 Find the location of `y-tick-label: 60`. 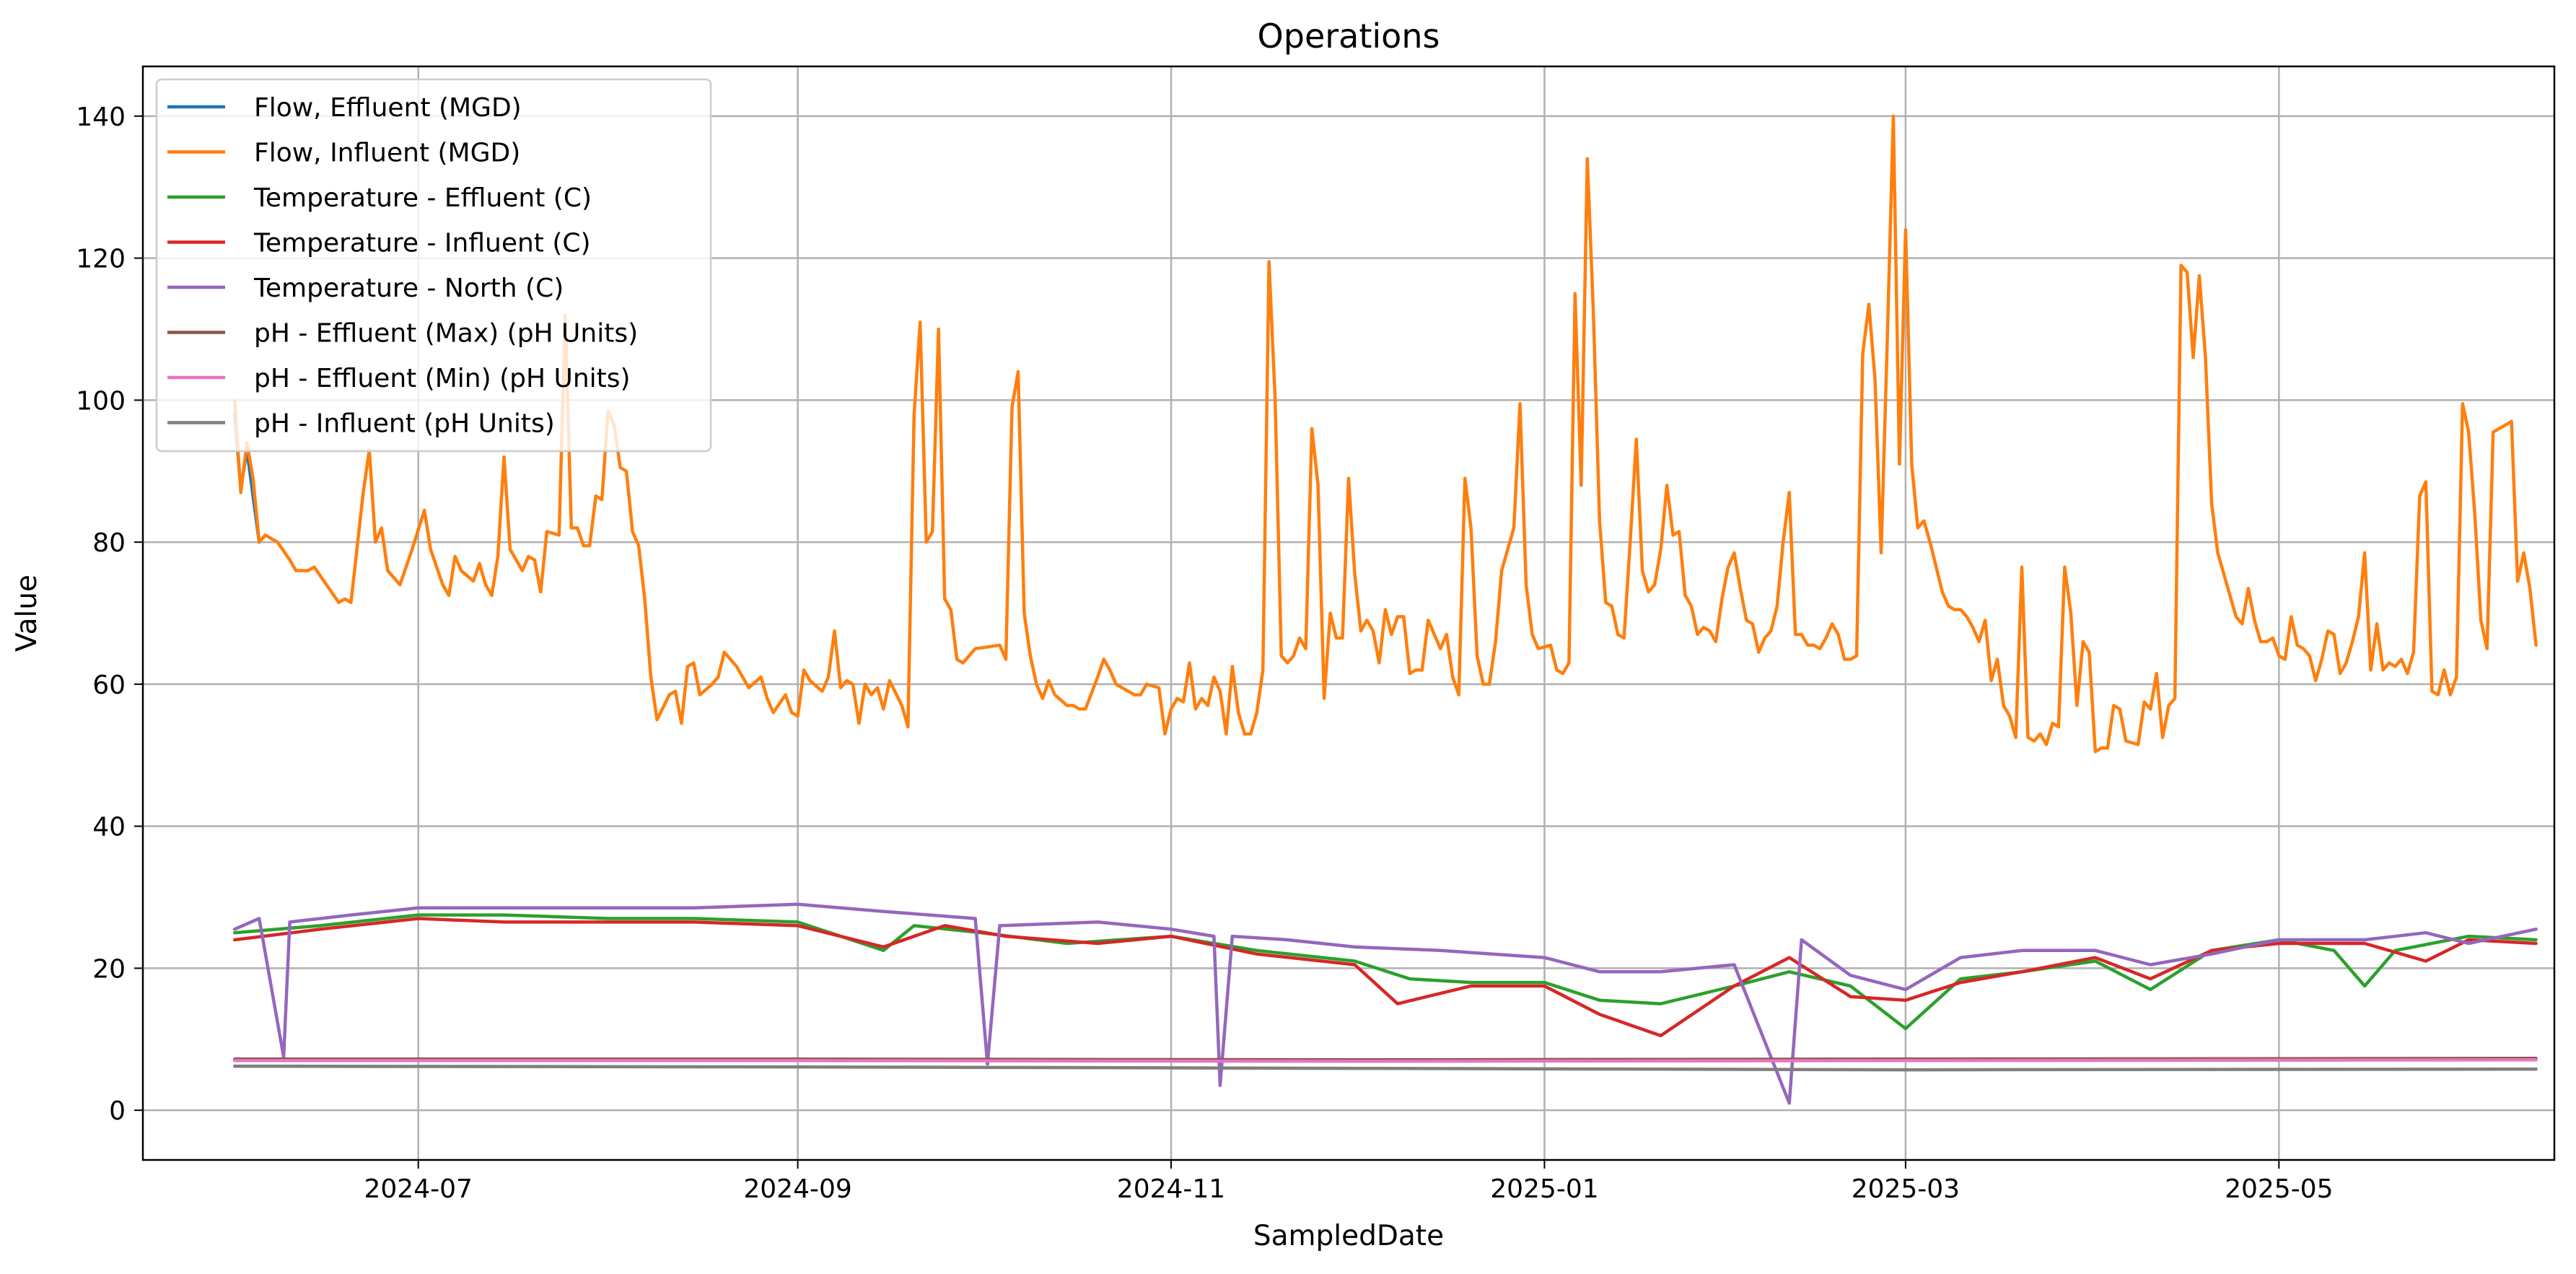

y-tick-label: 60 is located at coordinates (109, 686).